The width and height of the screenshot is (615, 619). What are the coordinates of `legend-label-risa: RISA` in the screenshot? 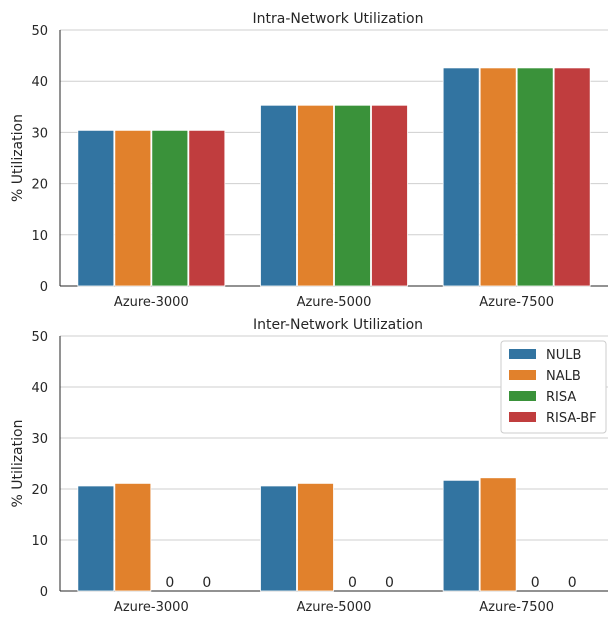 It's located at (561, 397).